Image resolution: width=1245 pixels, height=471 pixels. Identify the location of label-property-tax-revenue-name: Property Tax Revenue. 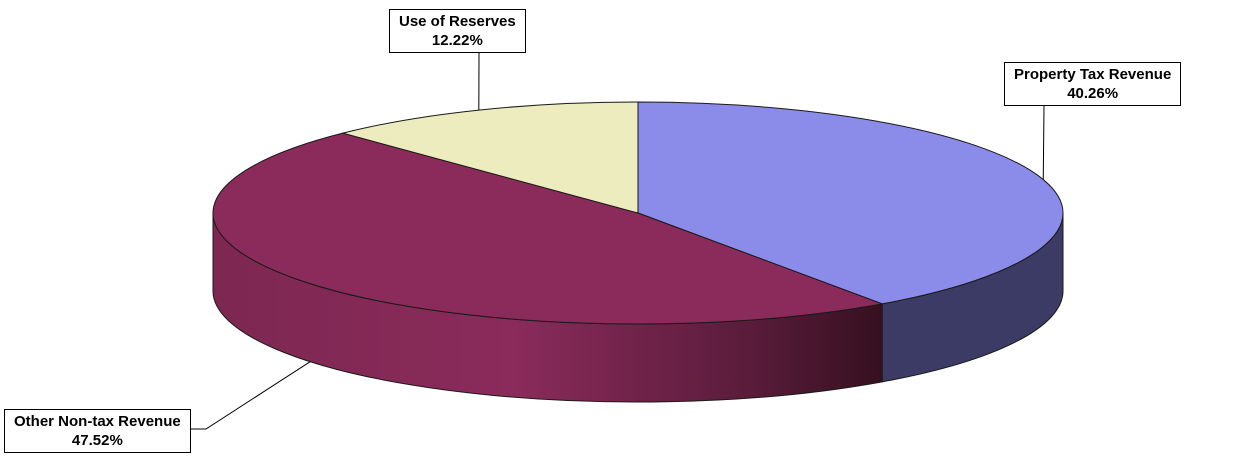
(1093, 74).